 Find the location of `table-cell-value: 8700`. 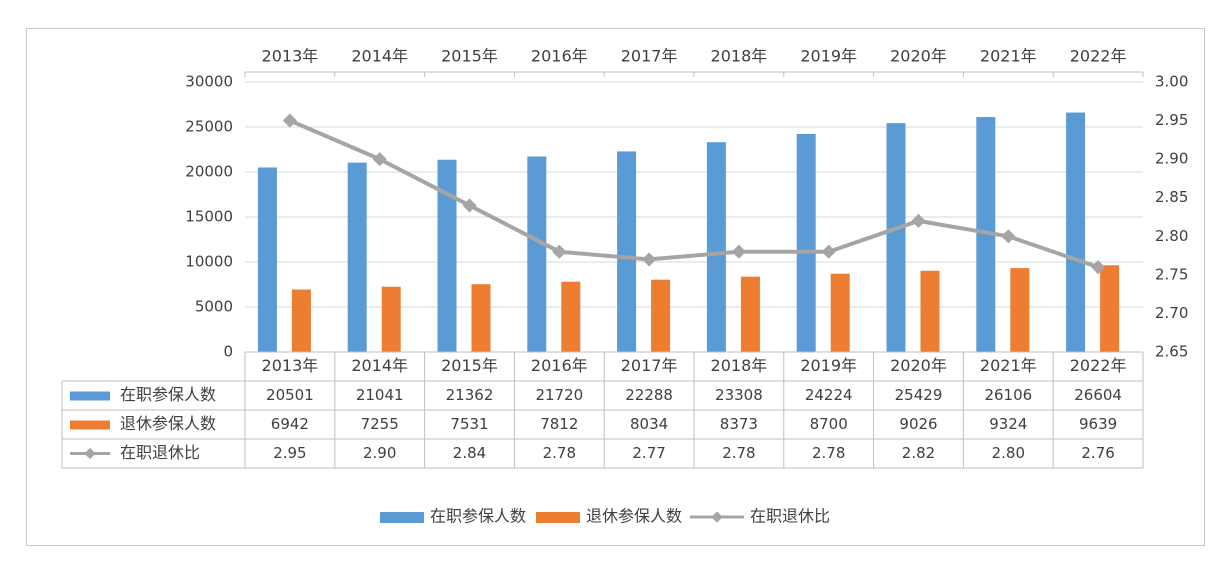

table-cell-value: 8700 is located at coordinates (829, 424).